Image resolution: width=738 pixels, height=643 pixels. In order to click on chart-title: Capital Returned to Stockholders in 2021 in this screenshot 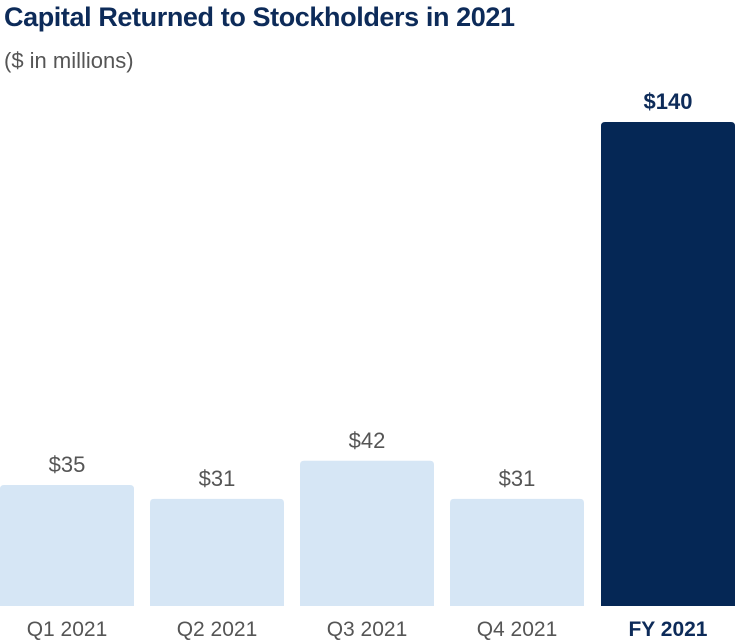, I will do `click(259, 17)`.